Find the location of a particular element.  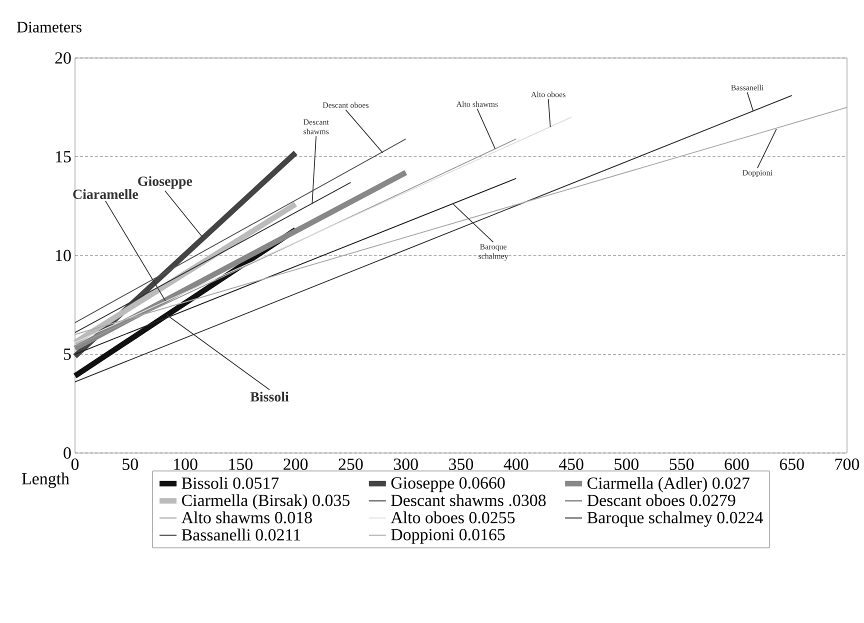

legend-label: Bissoli 0.0517 is located at coordinates (230, 482).